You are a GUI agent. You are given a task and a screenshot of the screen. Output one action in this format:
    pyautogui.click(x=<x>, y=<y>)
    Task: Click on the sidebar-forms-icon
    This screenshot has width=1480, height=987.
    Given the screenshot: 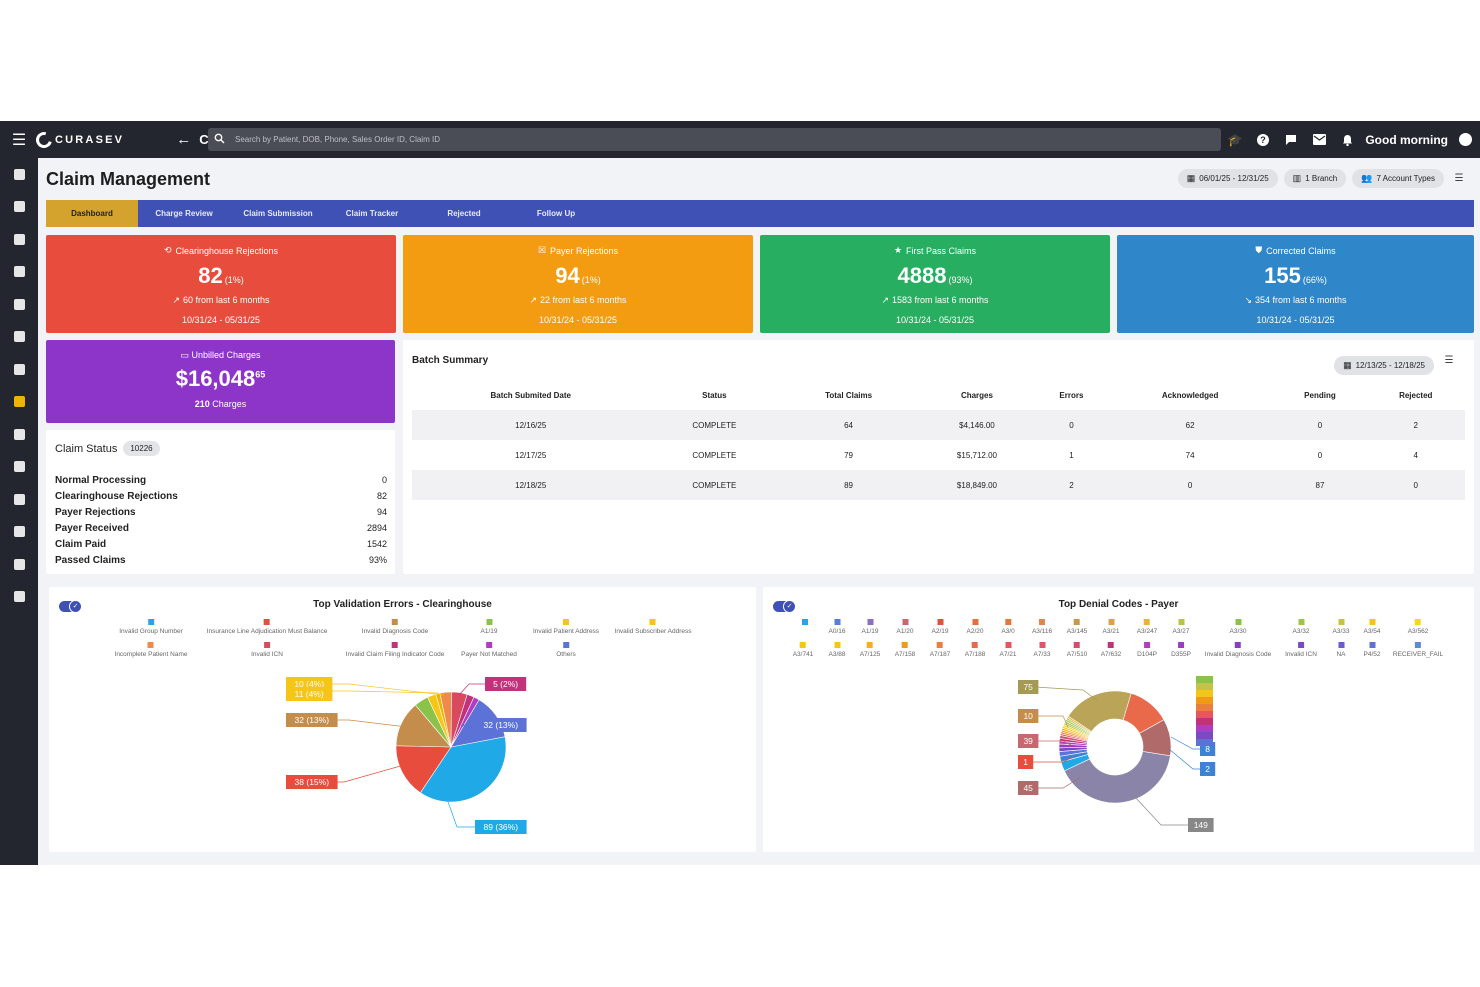 What is the action you would take?
    pyautogui.click(x=19, y=304)
    